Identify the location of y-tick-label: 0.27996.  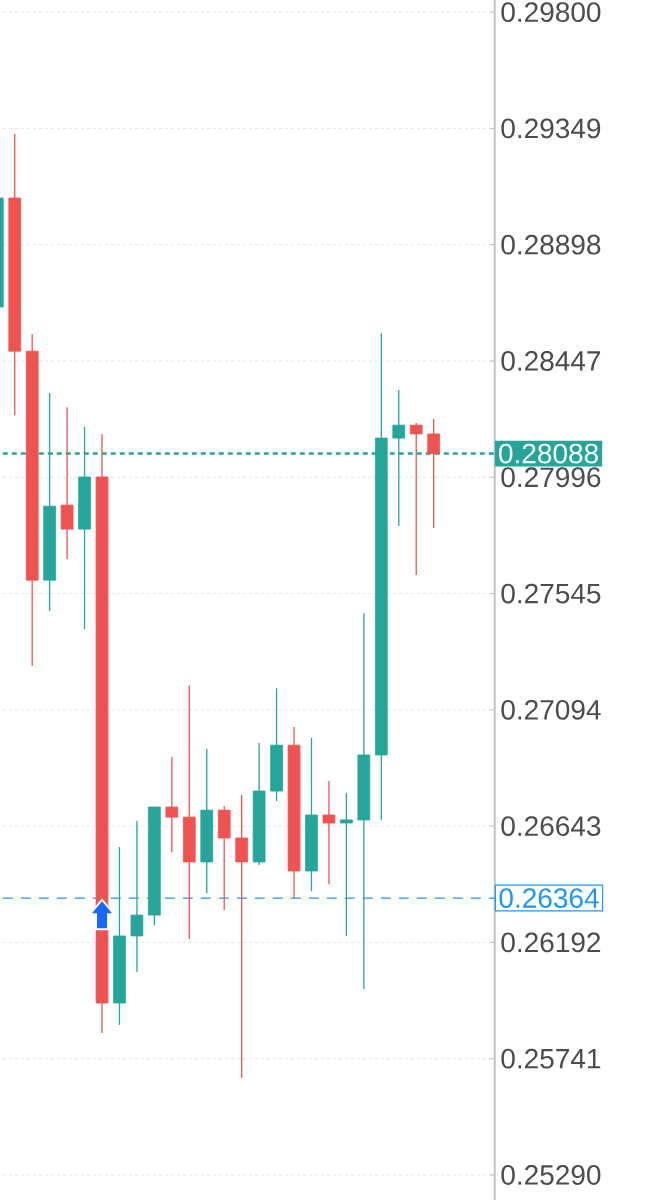
(551, 477).